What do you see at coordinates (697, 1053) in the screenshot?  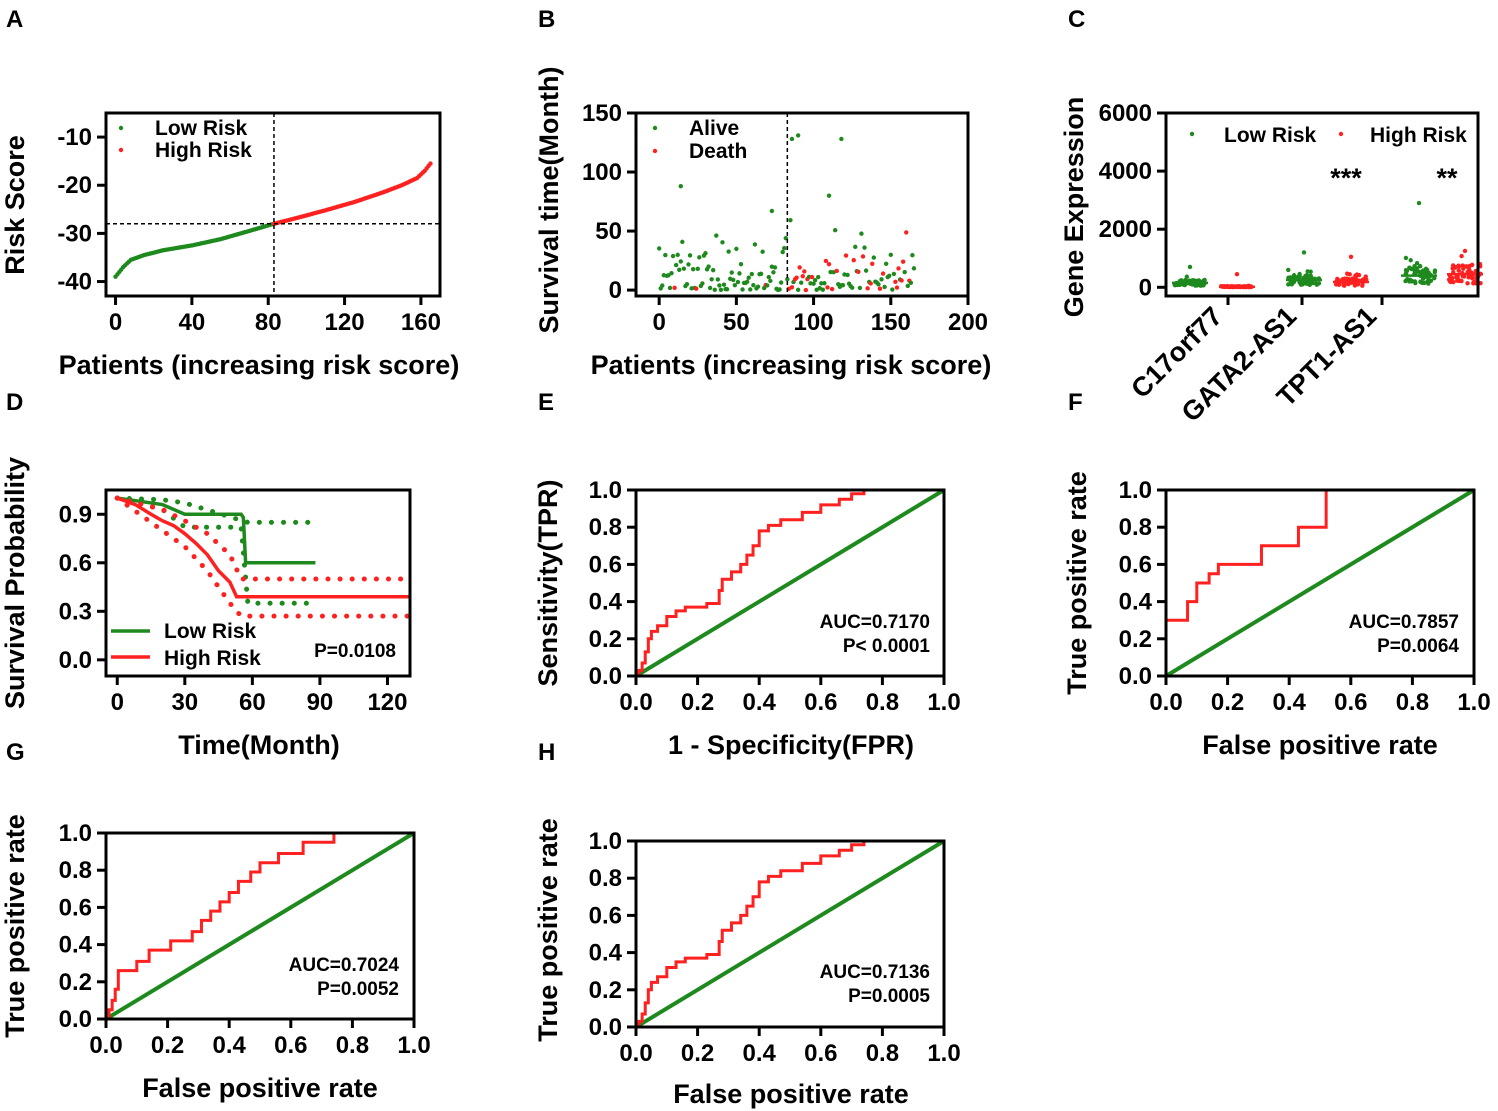 I see `x-tick-label: 0.2` at bounding box center [697, 1053].